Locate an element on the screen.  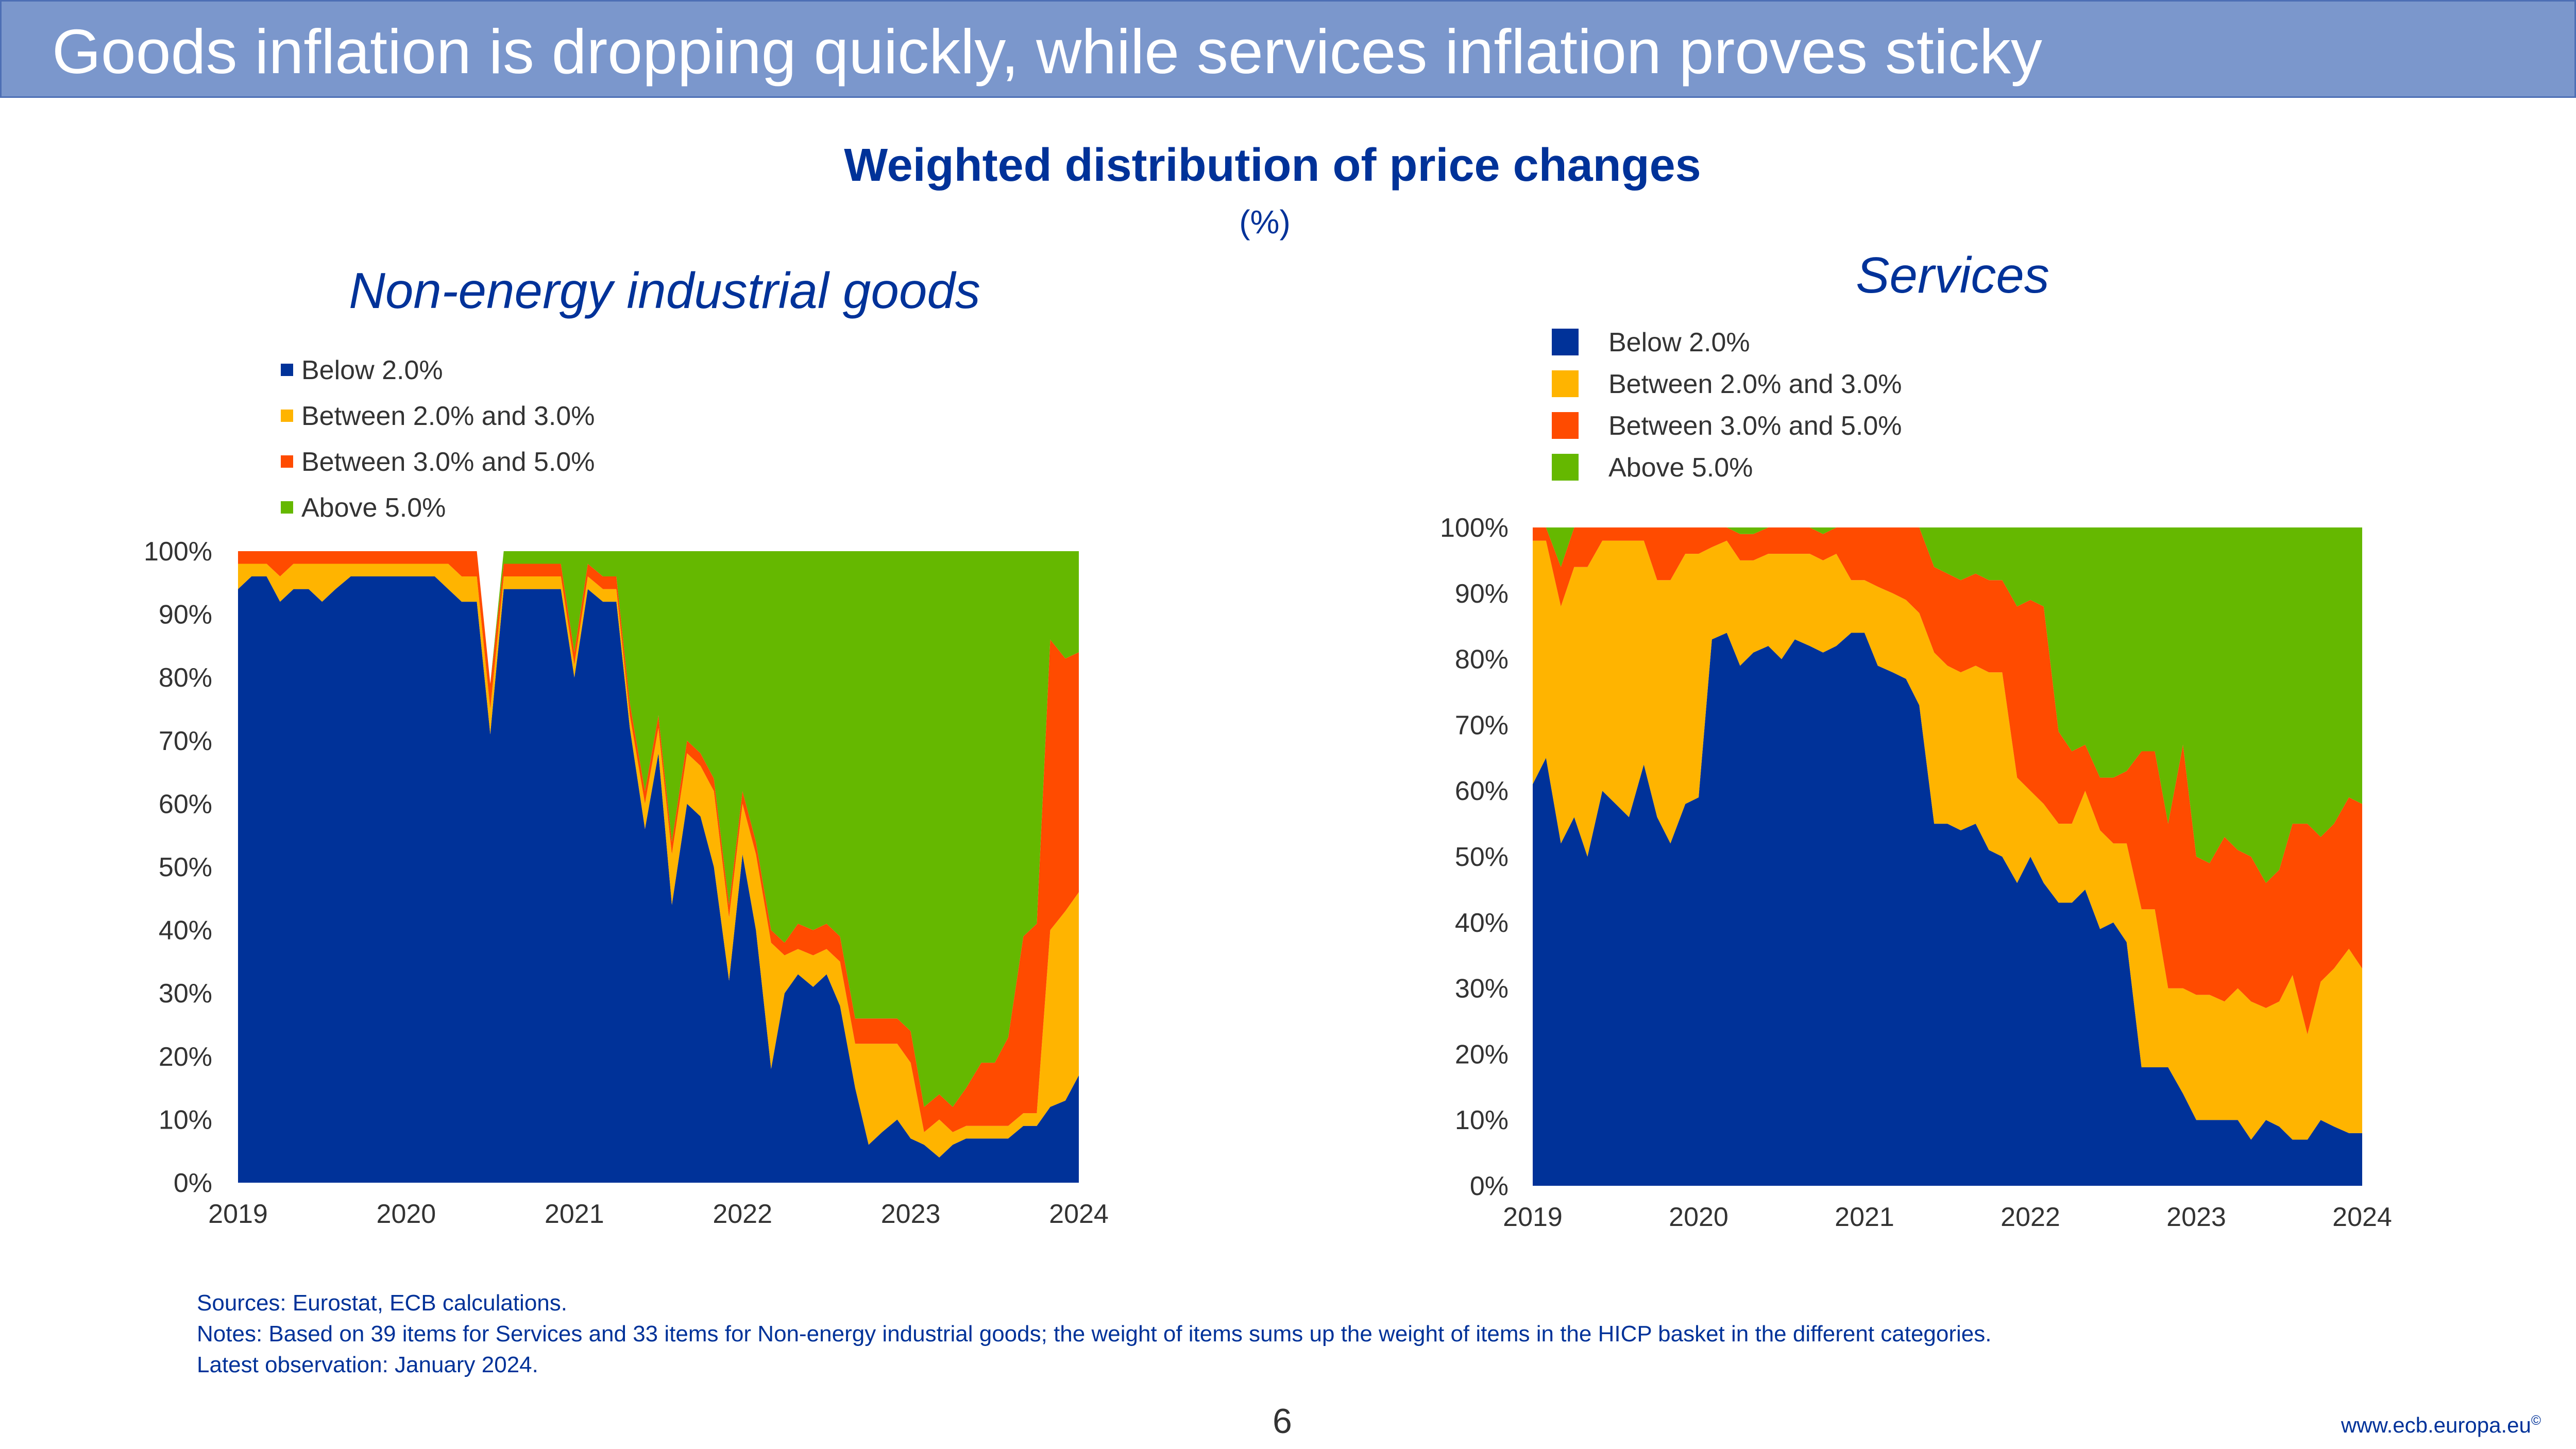
chart-subtitle: Non-energy industrial goods is located at coordinates (664, 290).